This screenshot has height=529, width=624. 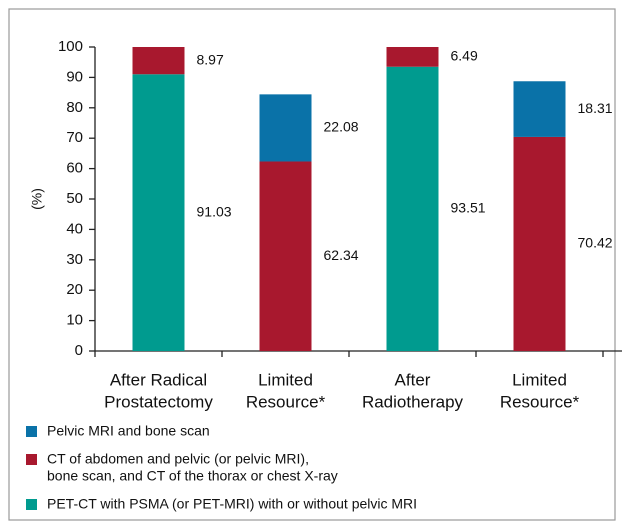 I want to click on y-axis-label: (%), so click(x=37, y=199).